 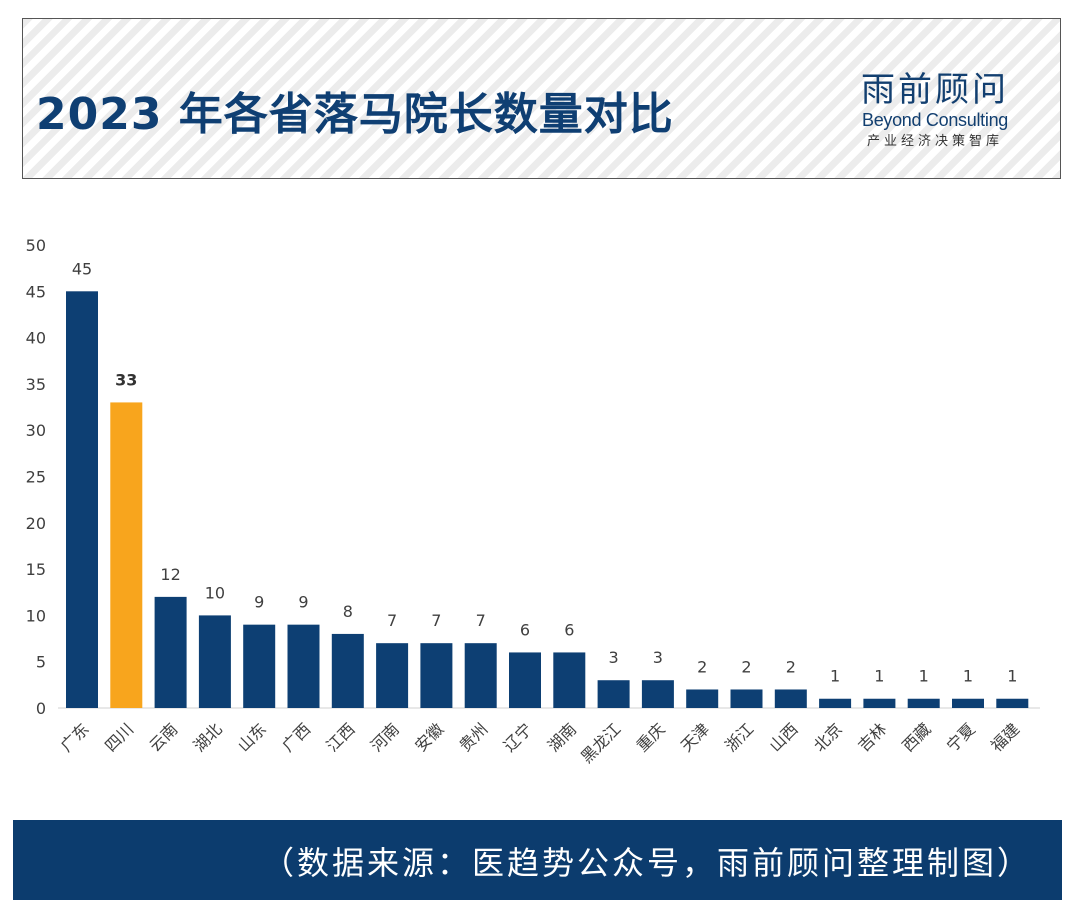 I want to click on x-tick-label: 江西, so click(x=341, y=737).